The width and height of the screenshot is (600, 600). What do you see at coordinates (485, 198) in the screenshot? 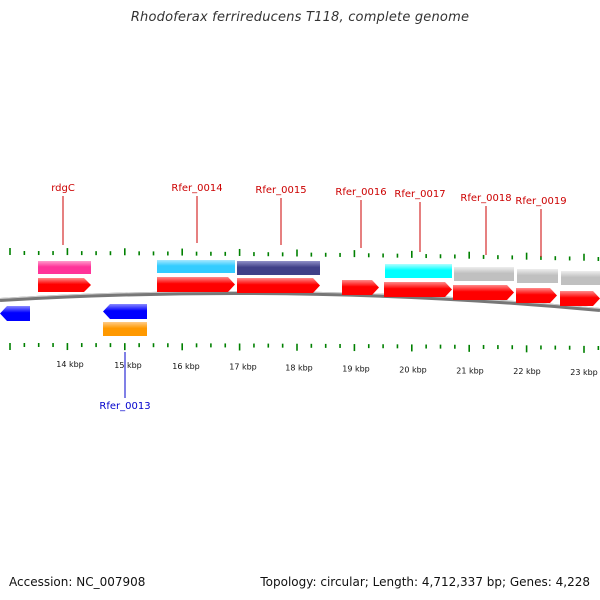
I see `gene-label-Rfer_0018: Rfer_0018` at bounding box center [485, 198].